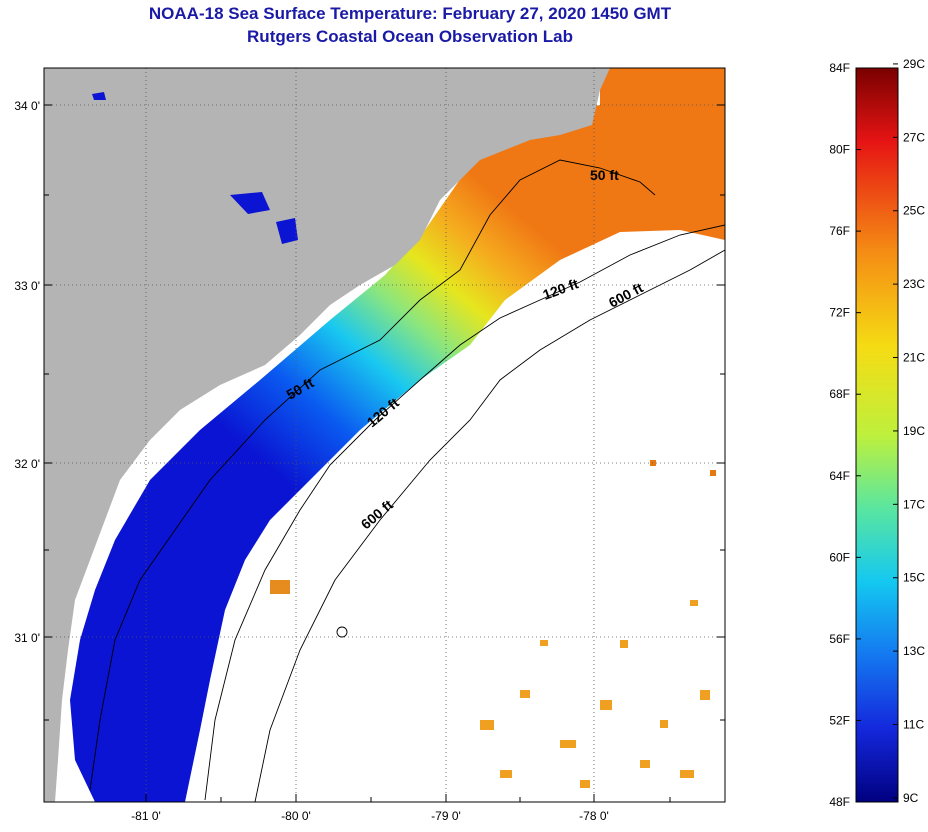 The image size is (928, 832). Describe the element at coordinates (839, 231) in the screenshot. I see `colorbar-f-label: 76F` at that location.